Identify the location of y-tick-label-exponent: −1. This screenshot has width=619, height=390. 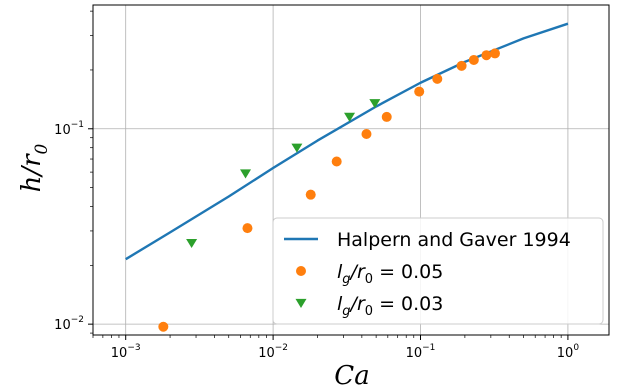
(77, 125).